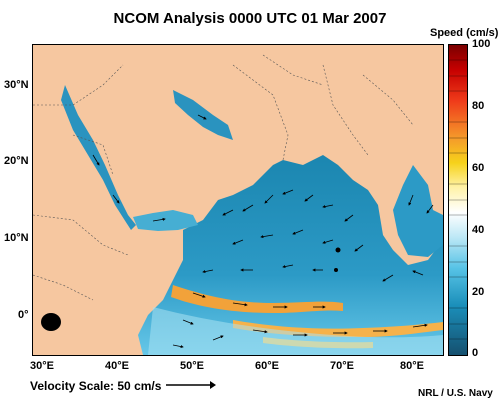 The width and height of the screenshot is (500, 400). Describe the element at coordinates (191, 385) in the screenshot. I see `velocity-scale-arrow-icon` at that location.